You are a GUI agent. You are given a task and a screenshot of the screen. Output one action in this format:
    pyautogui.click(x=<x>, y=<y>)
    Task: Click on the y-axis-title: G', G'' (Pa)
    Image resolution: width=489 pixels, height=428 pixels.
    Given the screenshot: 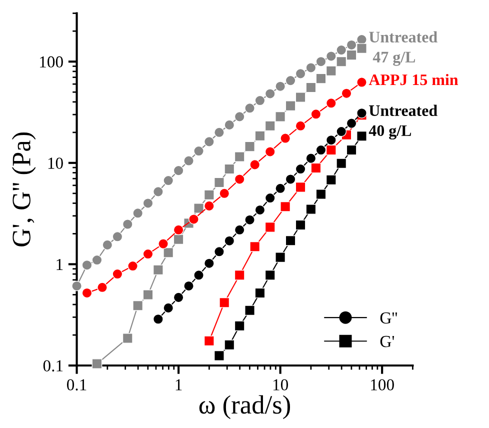 What is the action you would take?
    pyautogui.click(x=24, y=189)
    